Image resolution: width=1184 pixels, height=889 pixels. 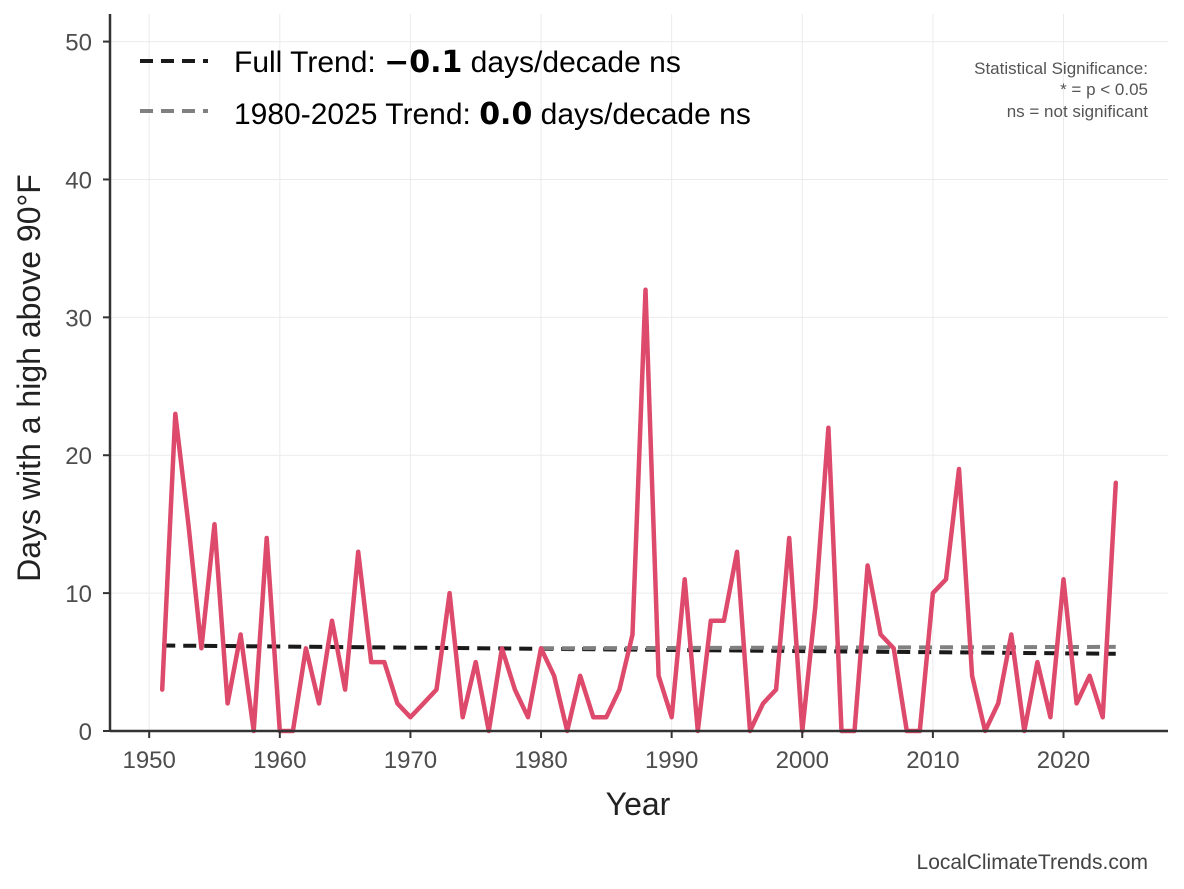 I want to click on x-tick-label: 2000, so click(x=802, y=760).